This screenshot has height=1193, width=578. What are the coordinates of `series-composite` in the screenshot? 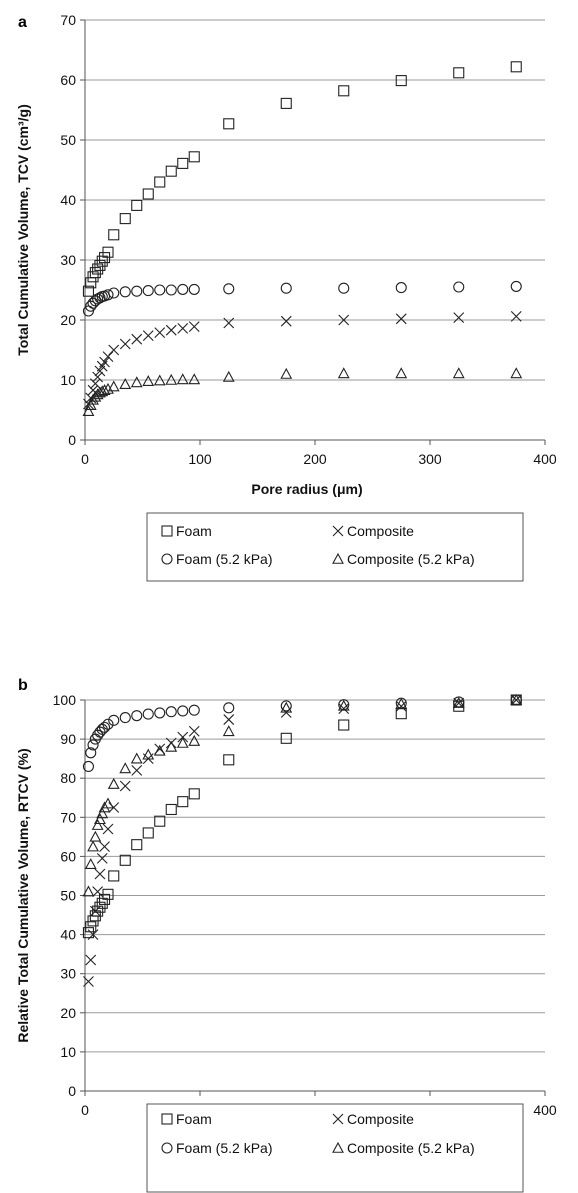 It's located at (302, 360).